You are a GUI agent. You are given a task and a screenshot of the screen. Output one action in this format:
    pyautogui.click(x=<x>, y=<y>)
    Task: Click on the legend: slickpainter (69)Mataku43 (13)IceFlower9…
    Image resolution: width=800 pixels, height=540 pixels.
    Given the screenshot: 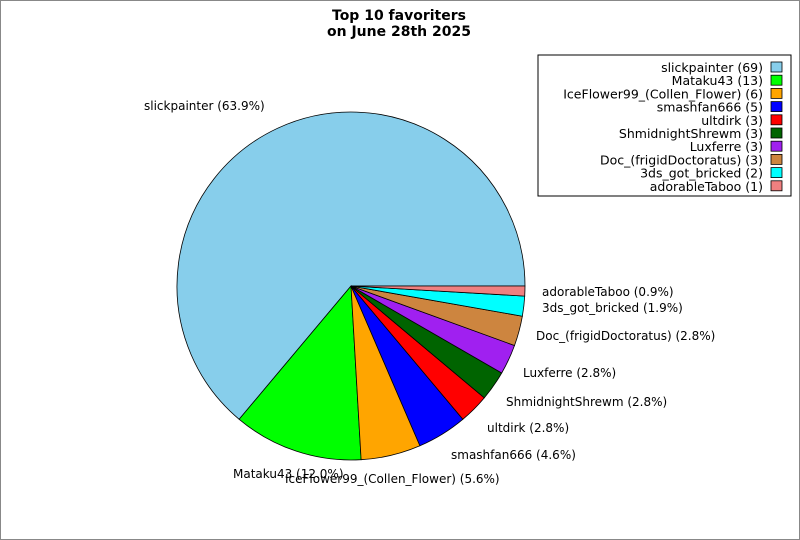 What is the action you would take?
    pyautogui.click(x=664, y=125)
    